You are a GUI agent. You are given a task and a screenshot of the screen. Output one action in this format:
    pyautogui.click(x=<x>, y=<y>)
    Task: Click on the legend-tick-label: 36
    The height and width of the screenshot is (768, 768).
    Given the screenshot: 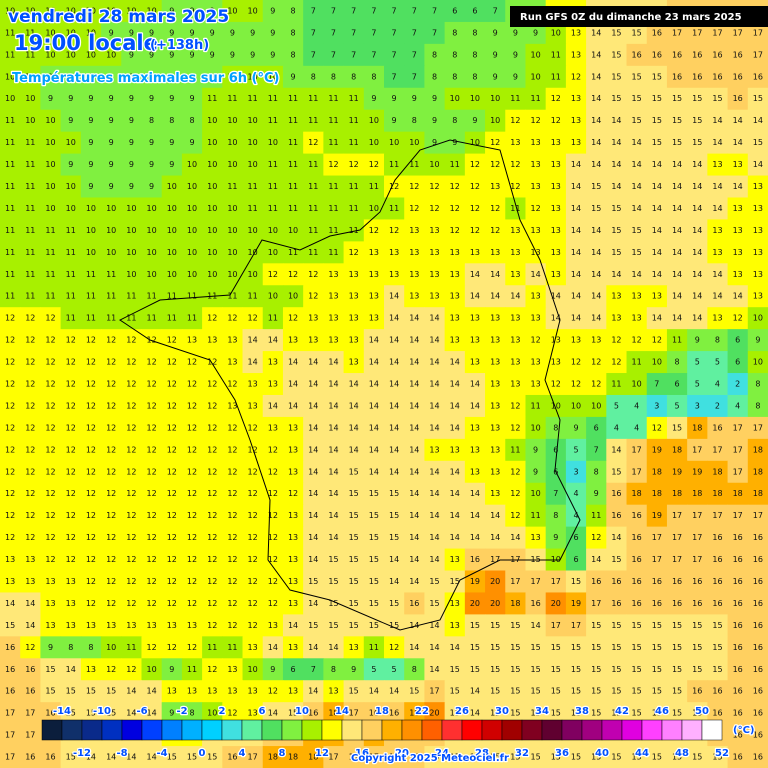 What is the action you would take?
    pyautogui.click(x=562, y=753)
    